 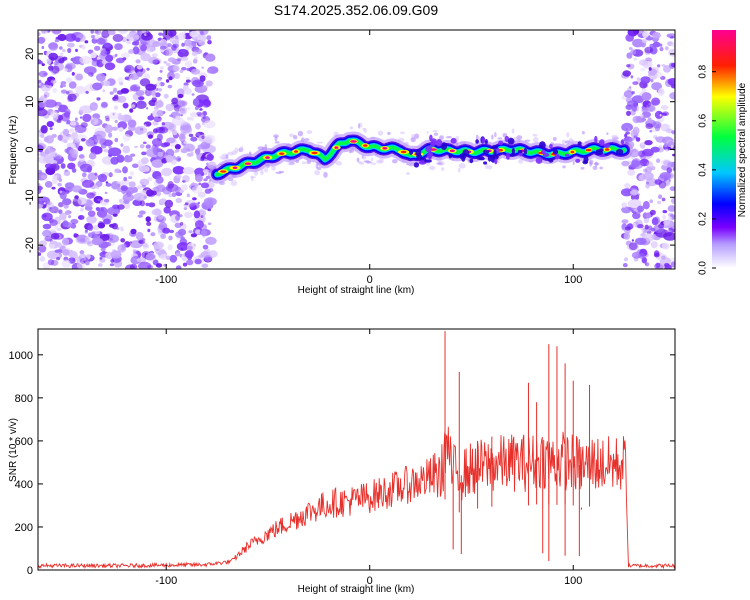 What do you see at coordinates (30, 54) in the screenshot?
I see `y-tick-label: 20` at bounding box center [30, 54].